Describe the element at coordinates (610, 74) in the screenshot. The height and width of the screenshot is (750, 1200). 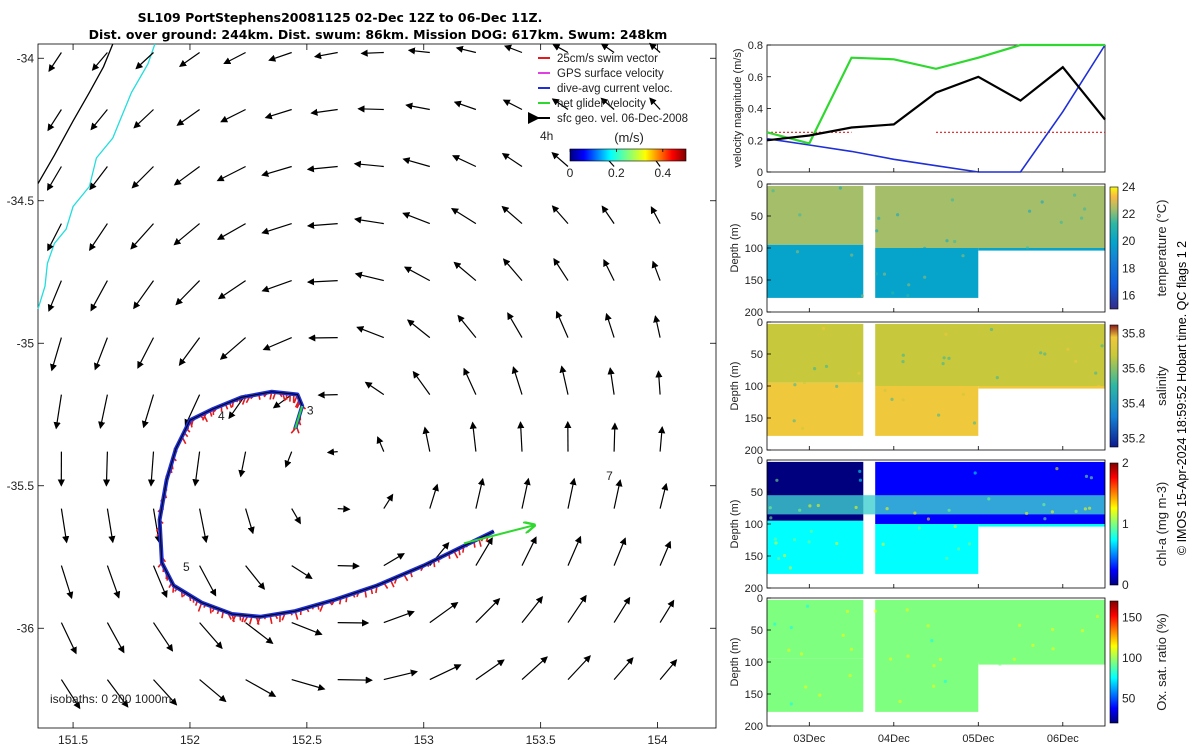
I see `legend-label: GPS surface velocity` at that location.